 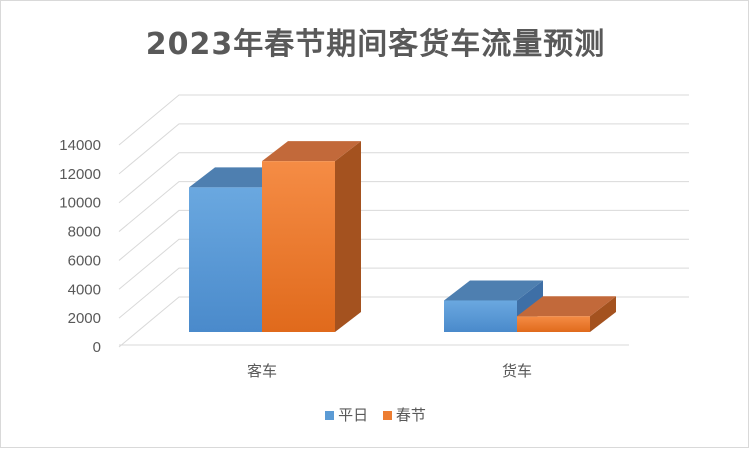 What do you see at coordinates (517, 371) in the screenshot?
I see `x-tick-label: 货车` at bounding box center [517, 371].